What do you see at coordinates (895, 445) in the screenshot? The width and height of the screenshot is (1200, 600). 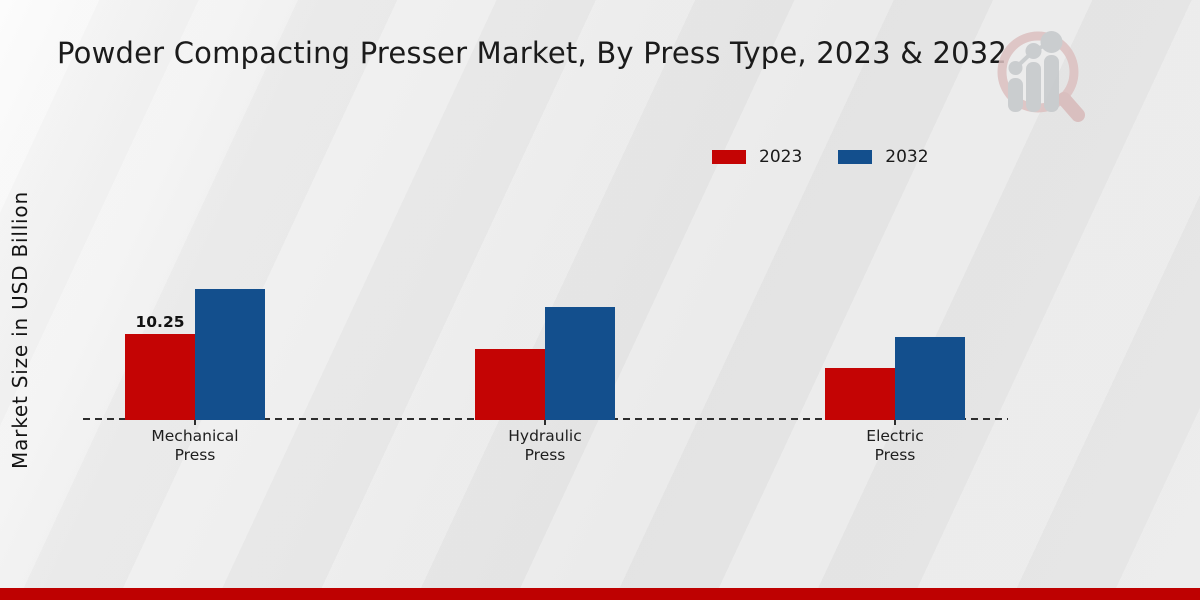 I see `category-label-electric-press: Electric Press` at bounding box center [895, 445].